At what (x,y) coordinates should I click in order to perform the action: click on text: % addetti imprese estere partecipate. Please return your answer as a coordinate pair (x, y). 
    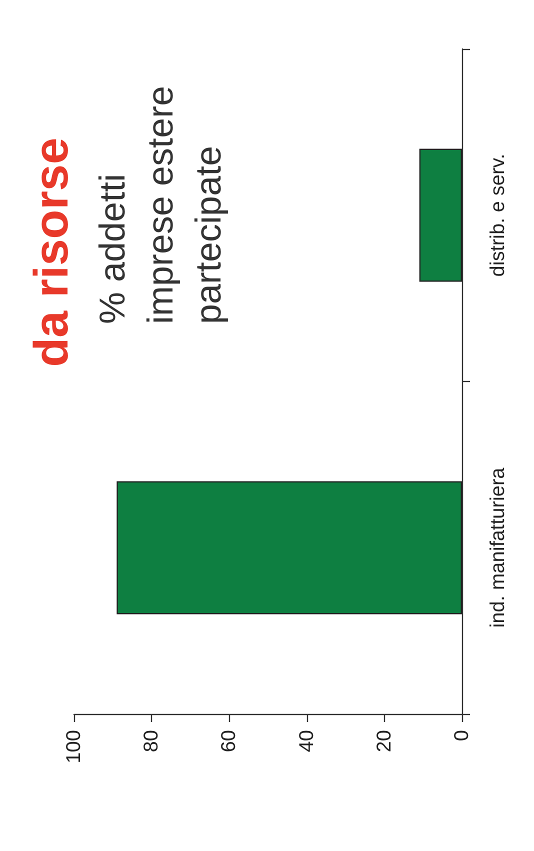
    Looking at the image, I should click on (160, 205).